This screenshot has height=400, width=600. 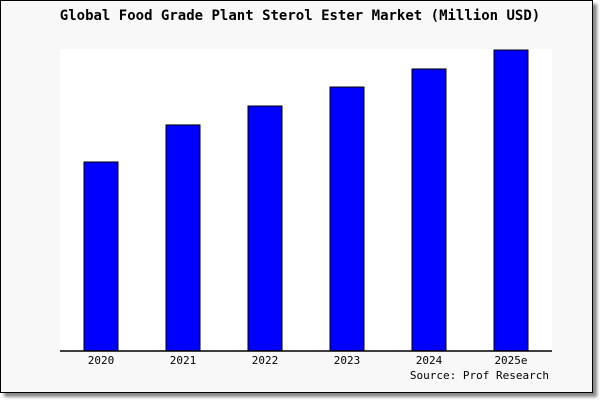 What do you see at coordinates (510, 360) in the screenshot?
I see `x-tick-label: 2025e` at bounding box center [510, 360].